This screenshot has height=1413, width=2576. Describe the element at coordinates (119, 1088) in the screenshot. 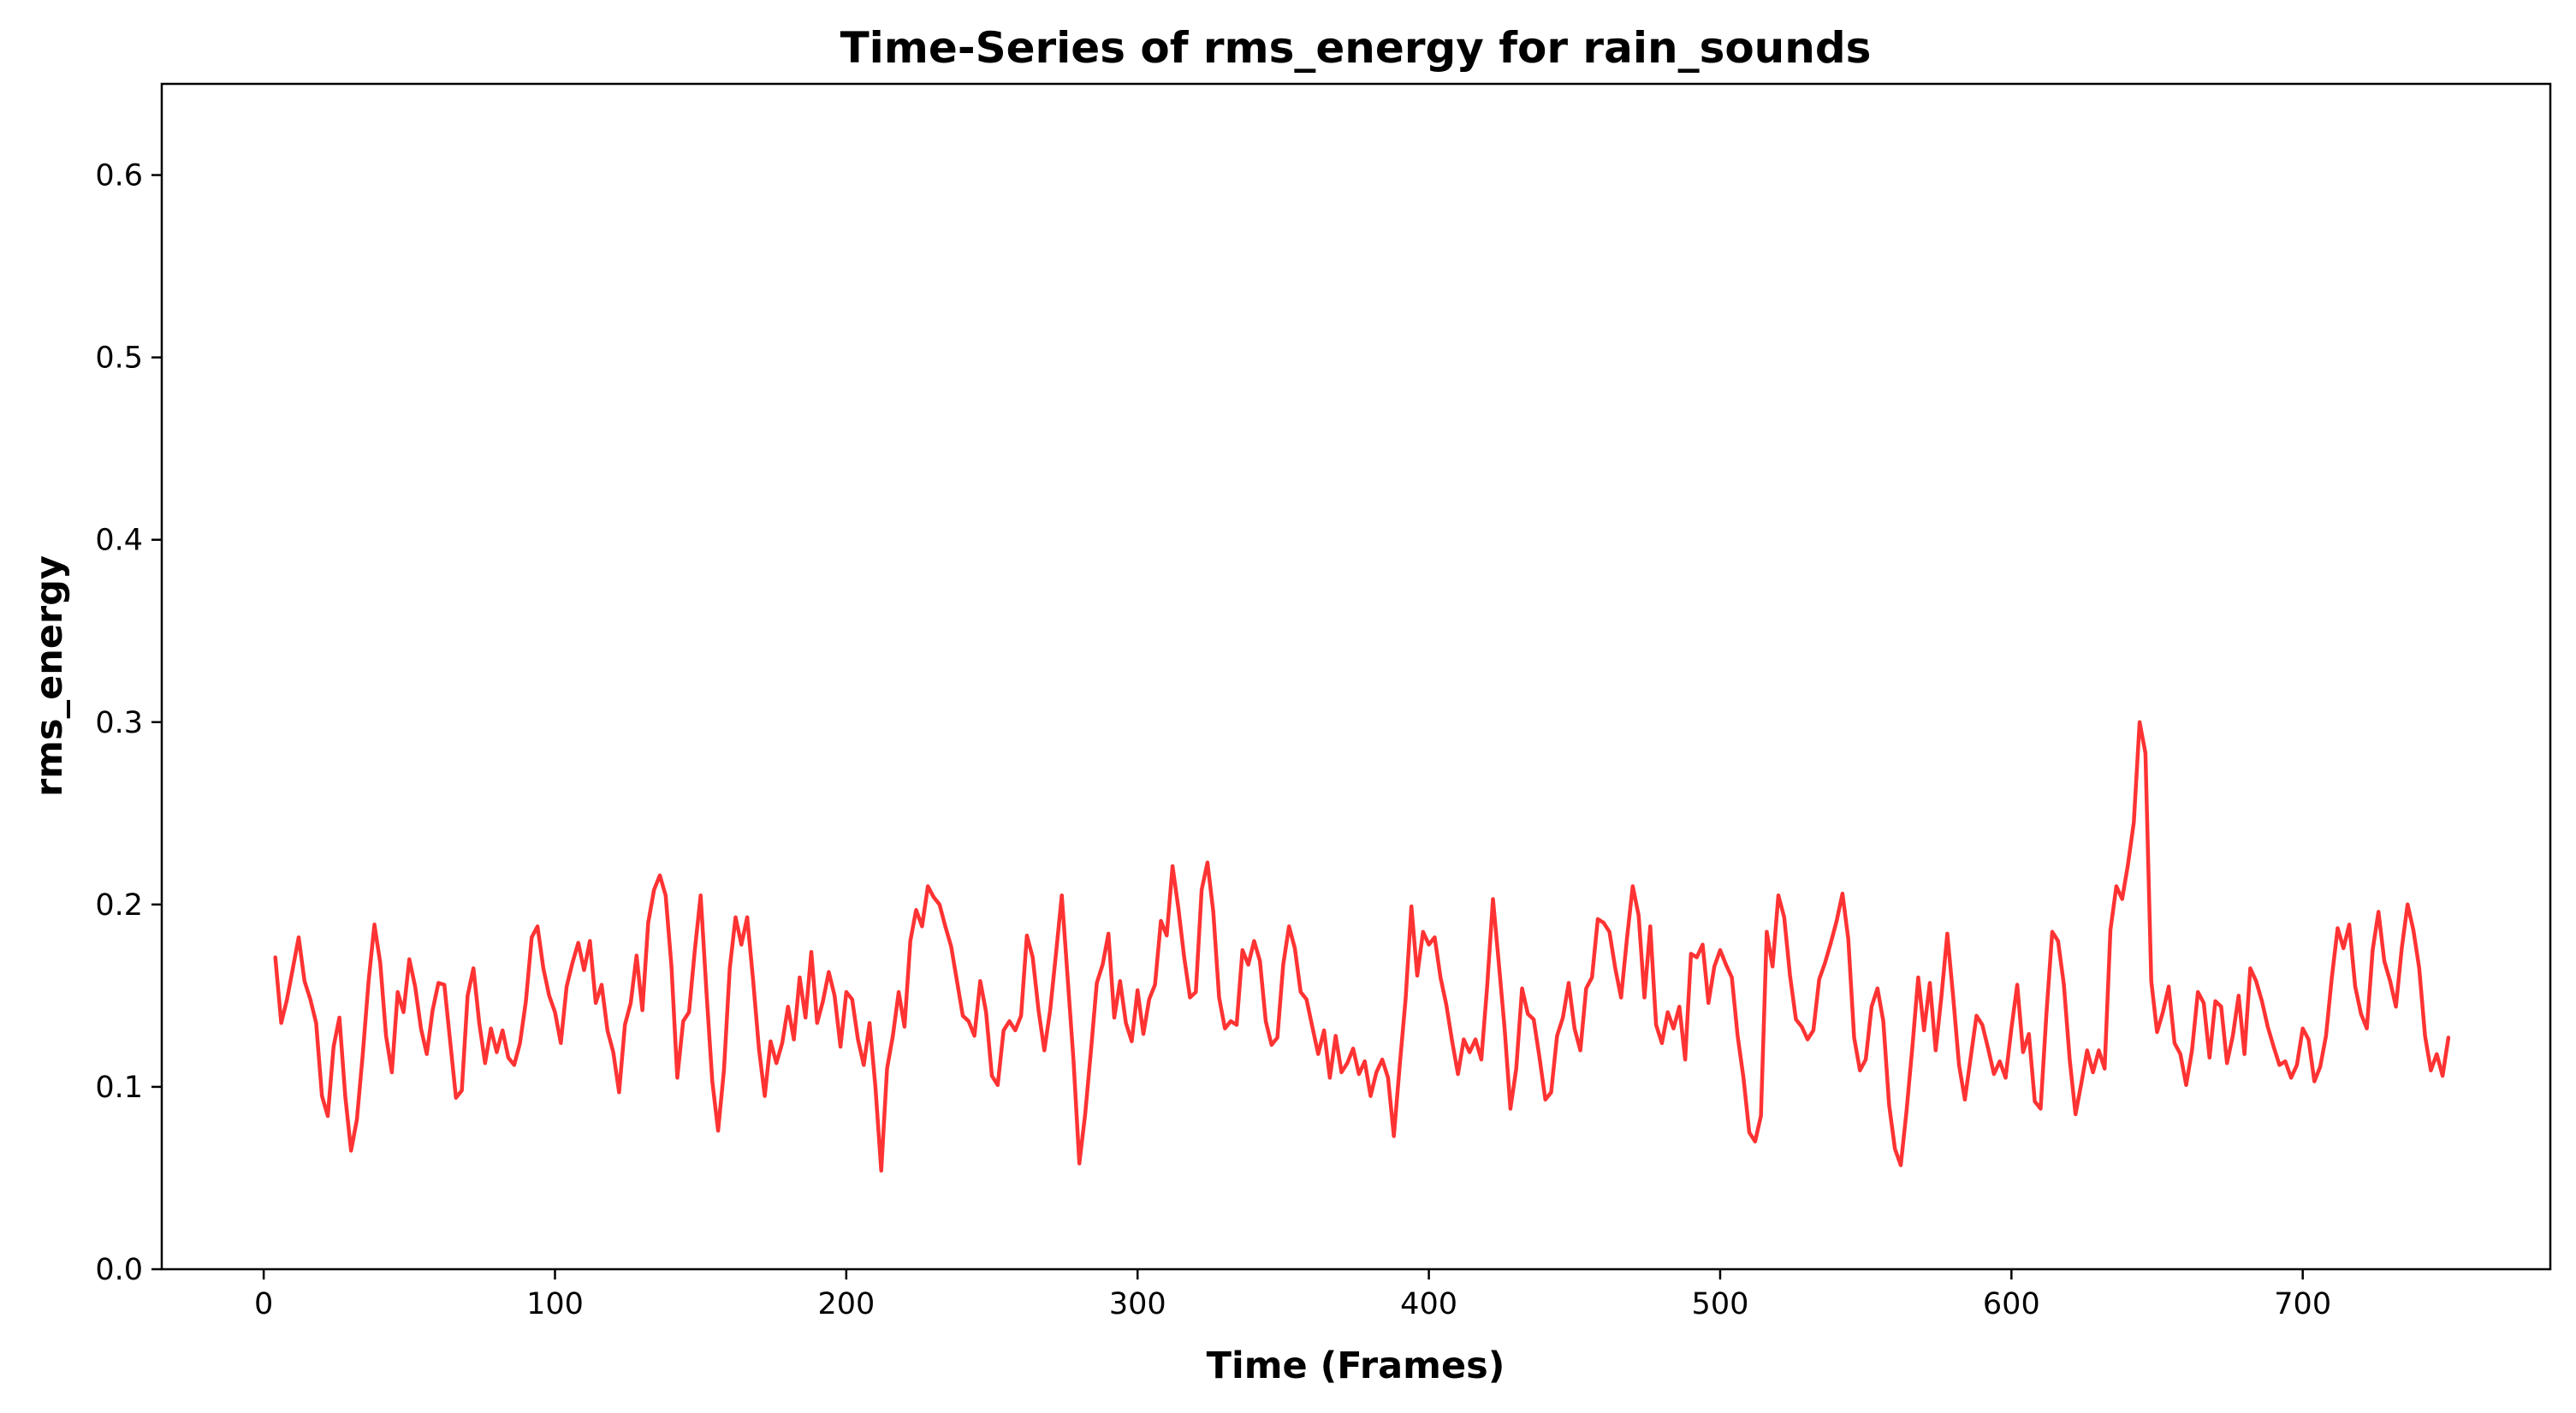

I see `y-tick-label: 0.1` at that location.